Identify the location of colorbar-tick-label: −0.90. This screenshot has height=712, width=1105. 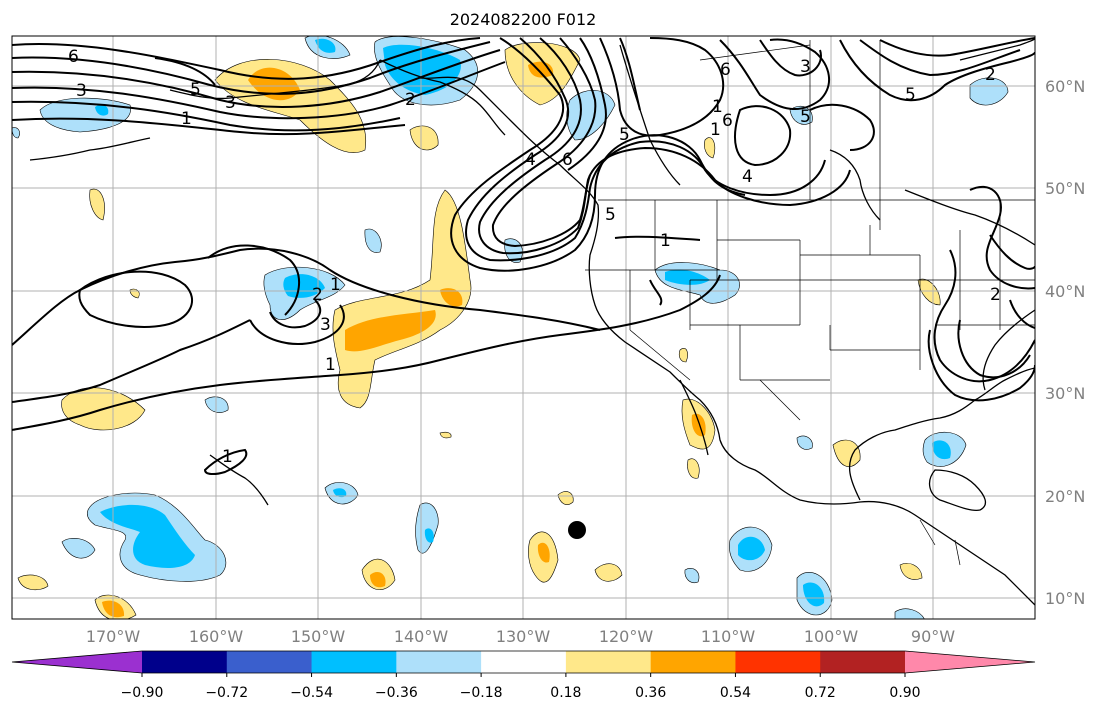
(142, 693).